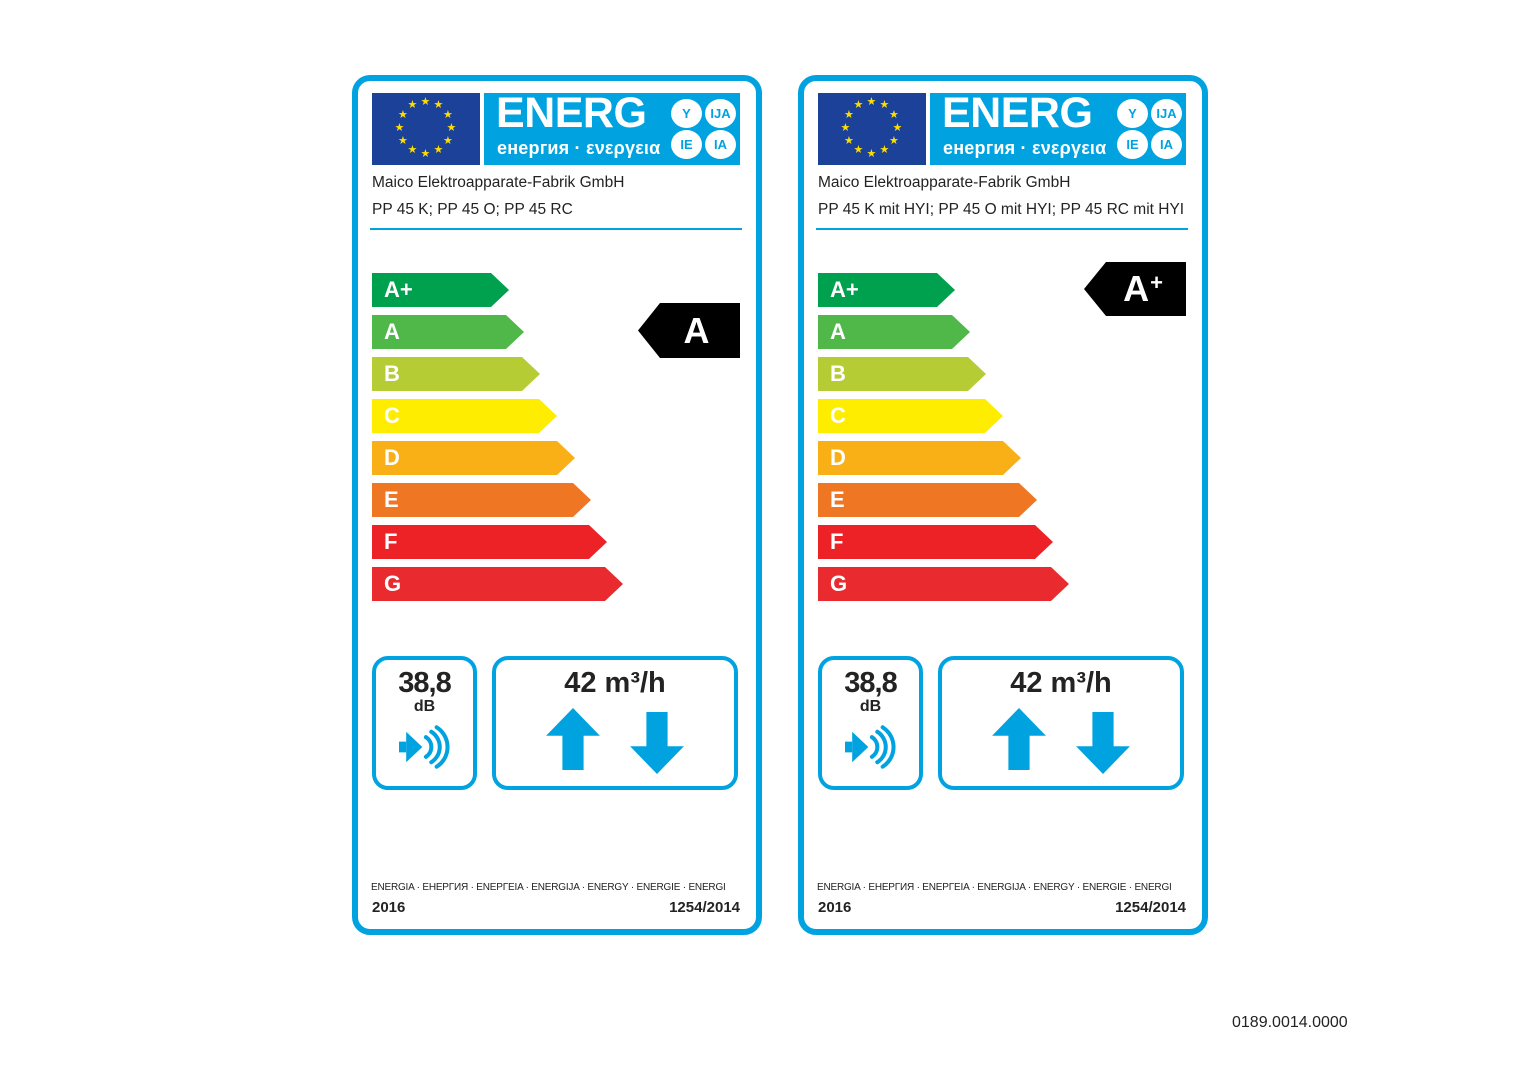 The image size is (1527, 1080). I want to click on rating-plus: +, so click(1156, 282).